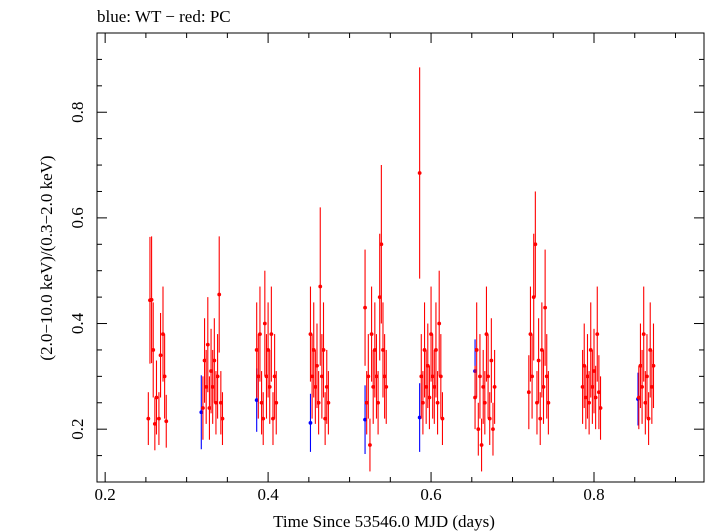 Image resolution: width=705 pixels, height=532 pixels. What do you see at coordinates (77, 323) in the screenshot?
I see `y-tick-label: 0.4` at bounding box center [77, 323].